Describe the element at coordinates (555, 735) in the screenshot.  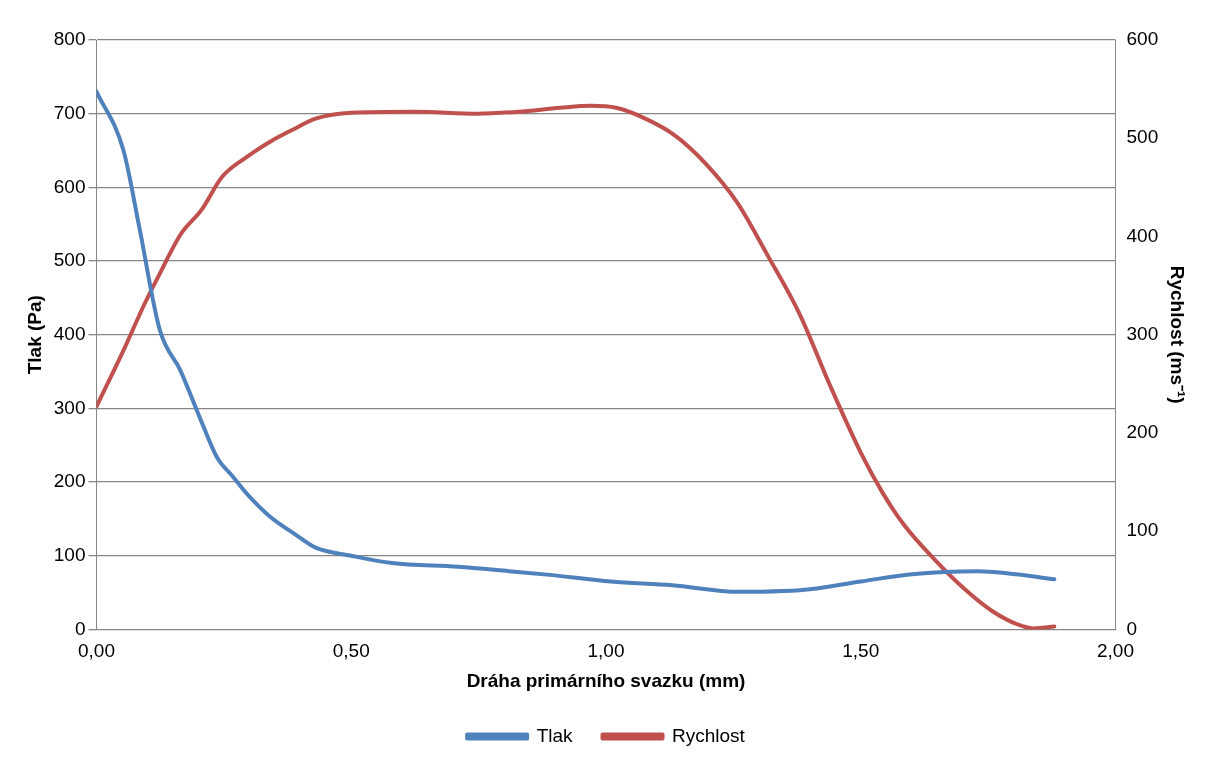
I see `legend-label: Tlak` at that location.